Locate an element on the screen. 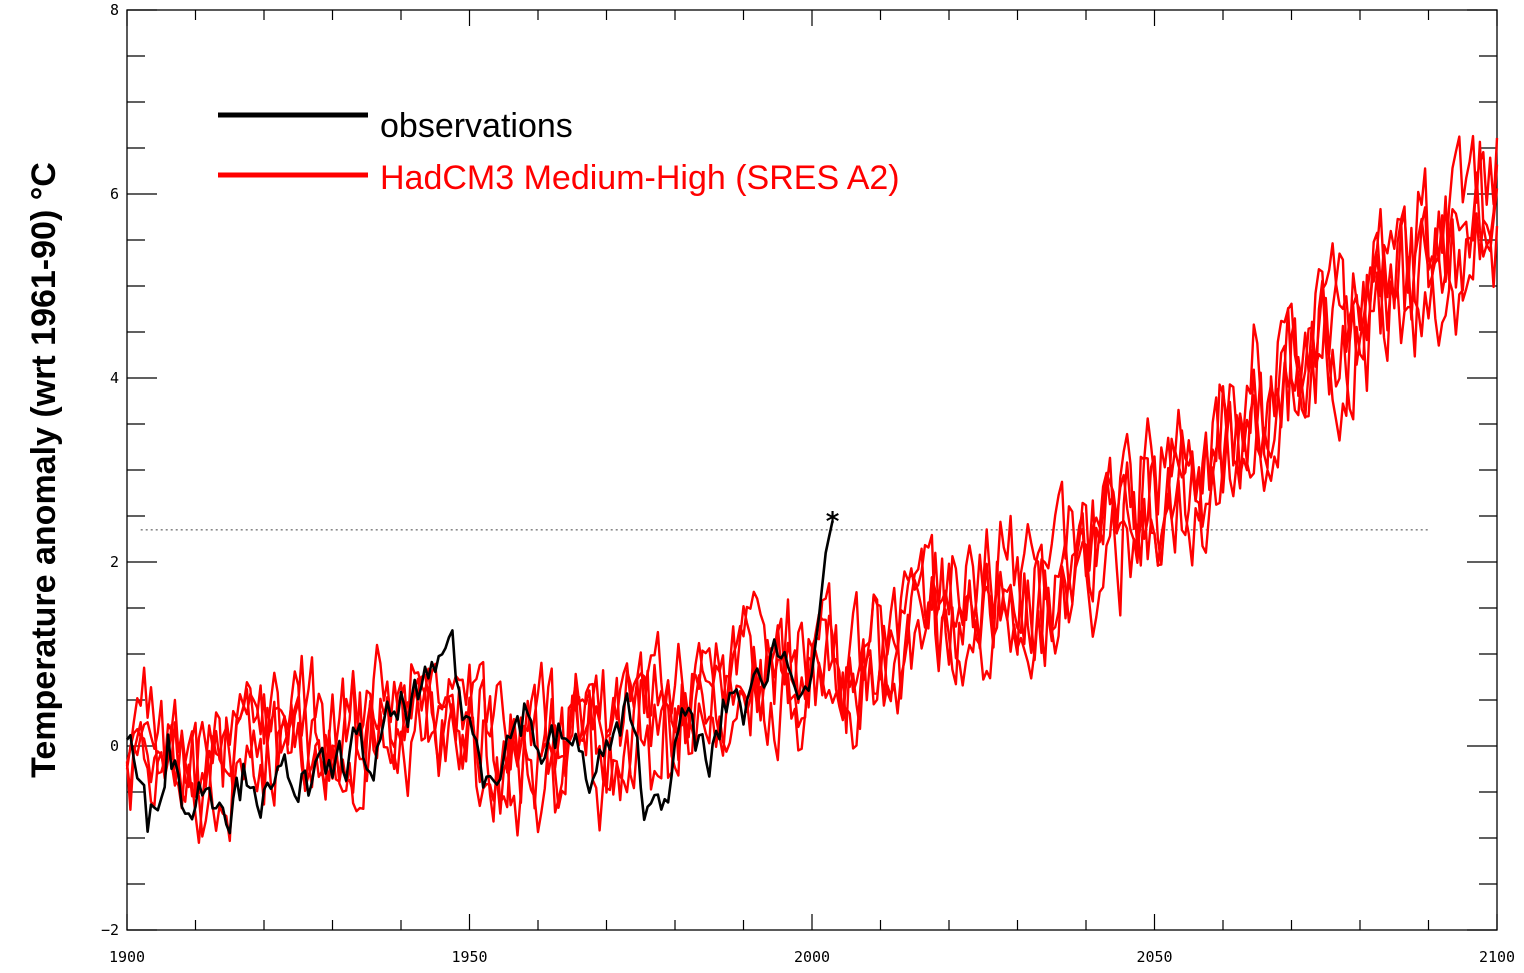 Image resolution: width=1524 pixels, height=973 pixels. y-tick-label-2: 2 is located at coordinates (114, 562).